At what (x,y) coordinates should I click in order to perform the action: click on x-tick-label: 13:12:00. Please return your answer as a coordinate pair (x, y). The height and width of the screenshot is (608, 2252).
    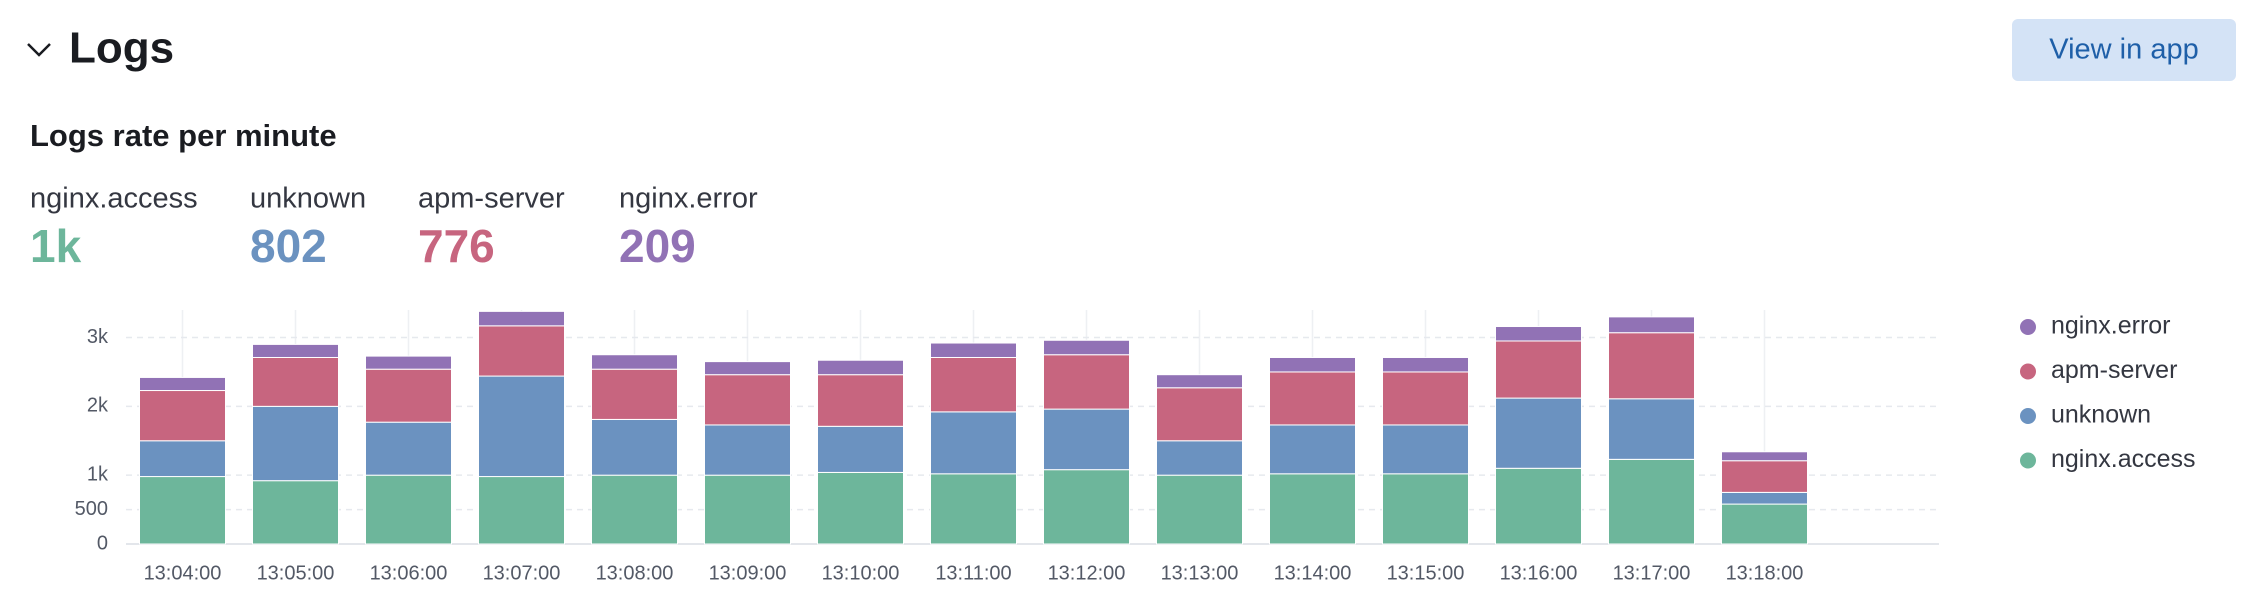
    Looking at the image, I should click on (1087, 573).